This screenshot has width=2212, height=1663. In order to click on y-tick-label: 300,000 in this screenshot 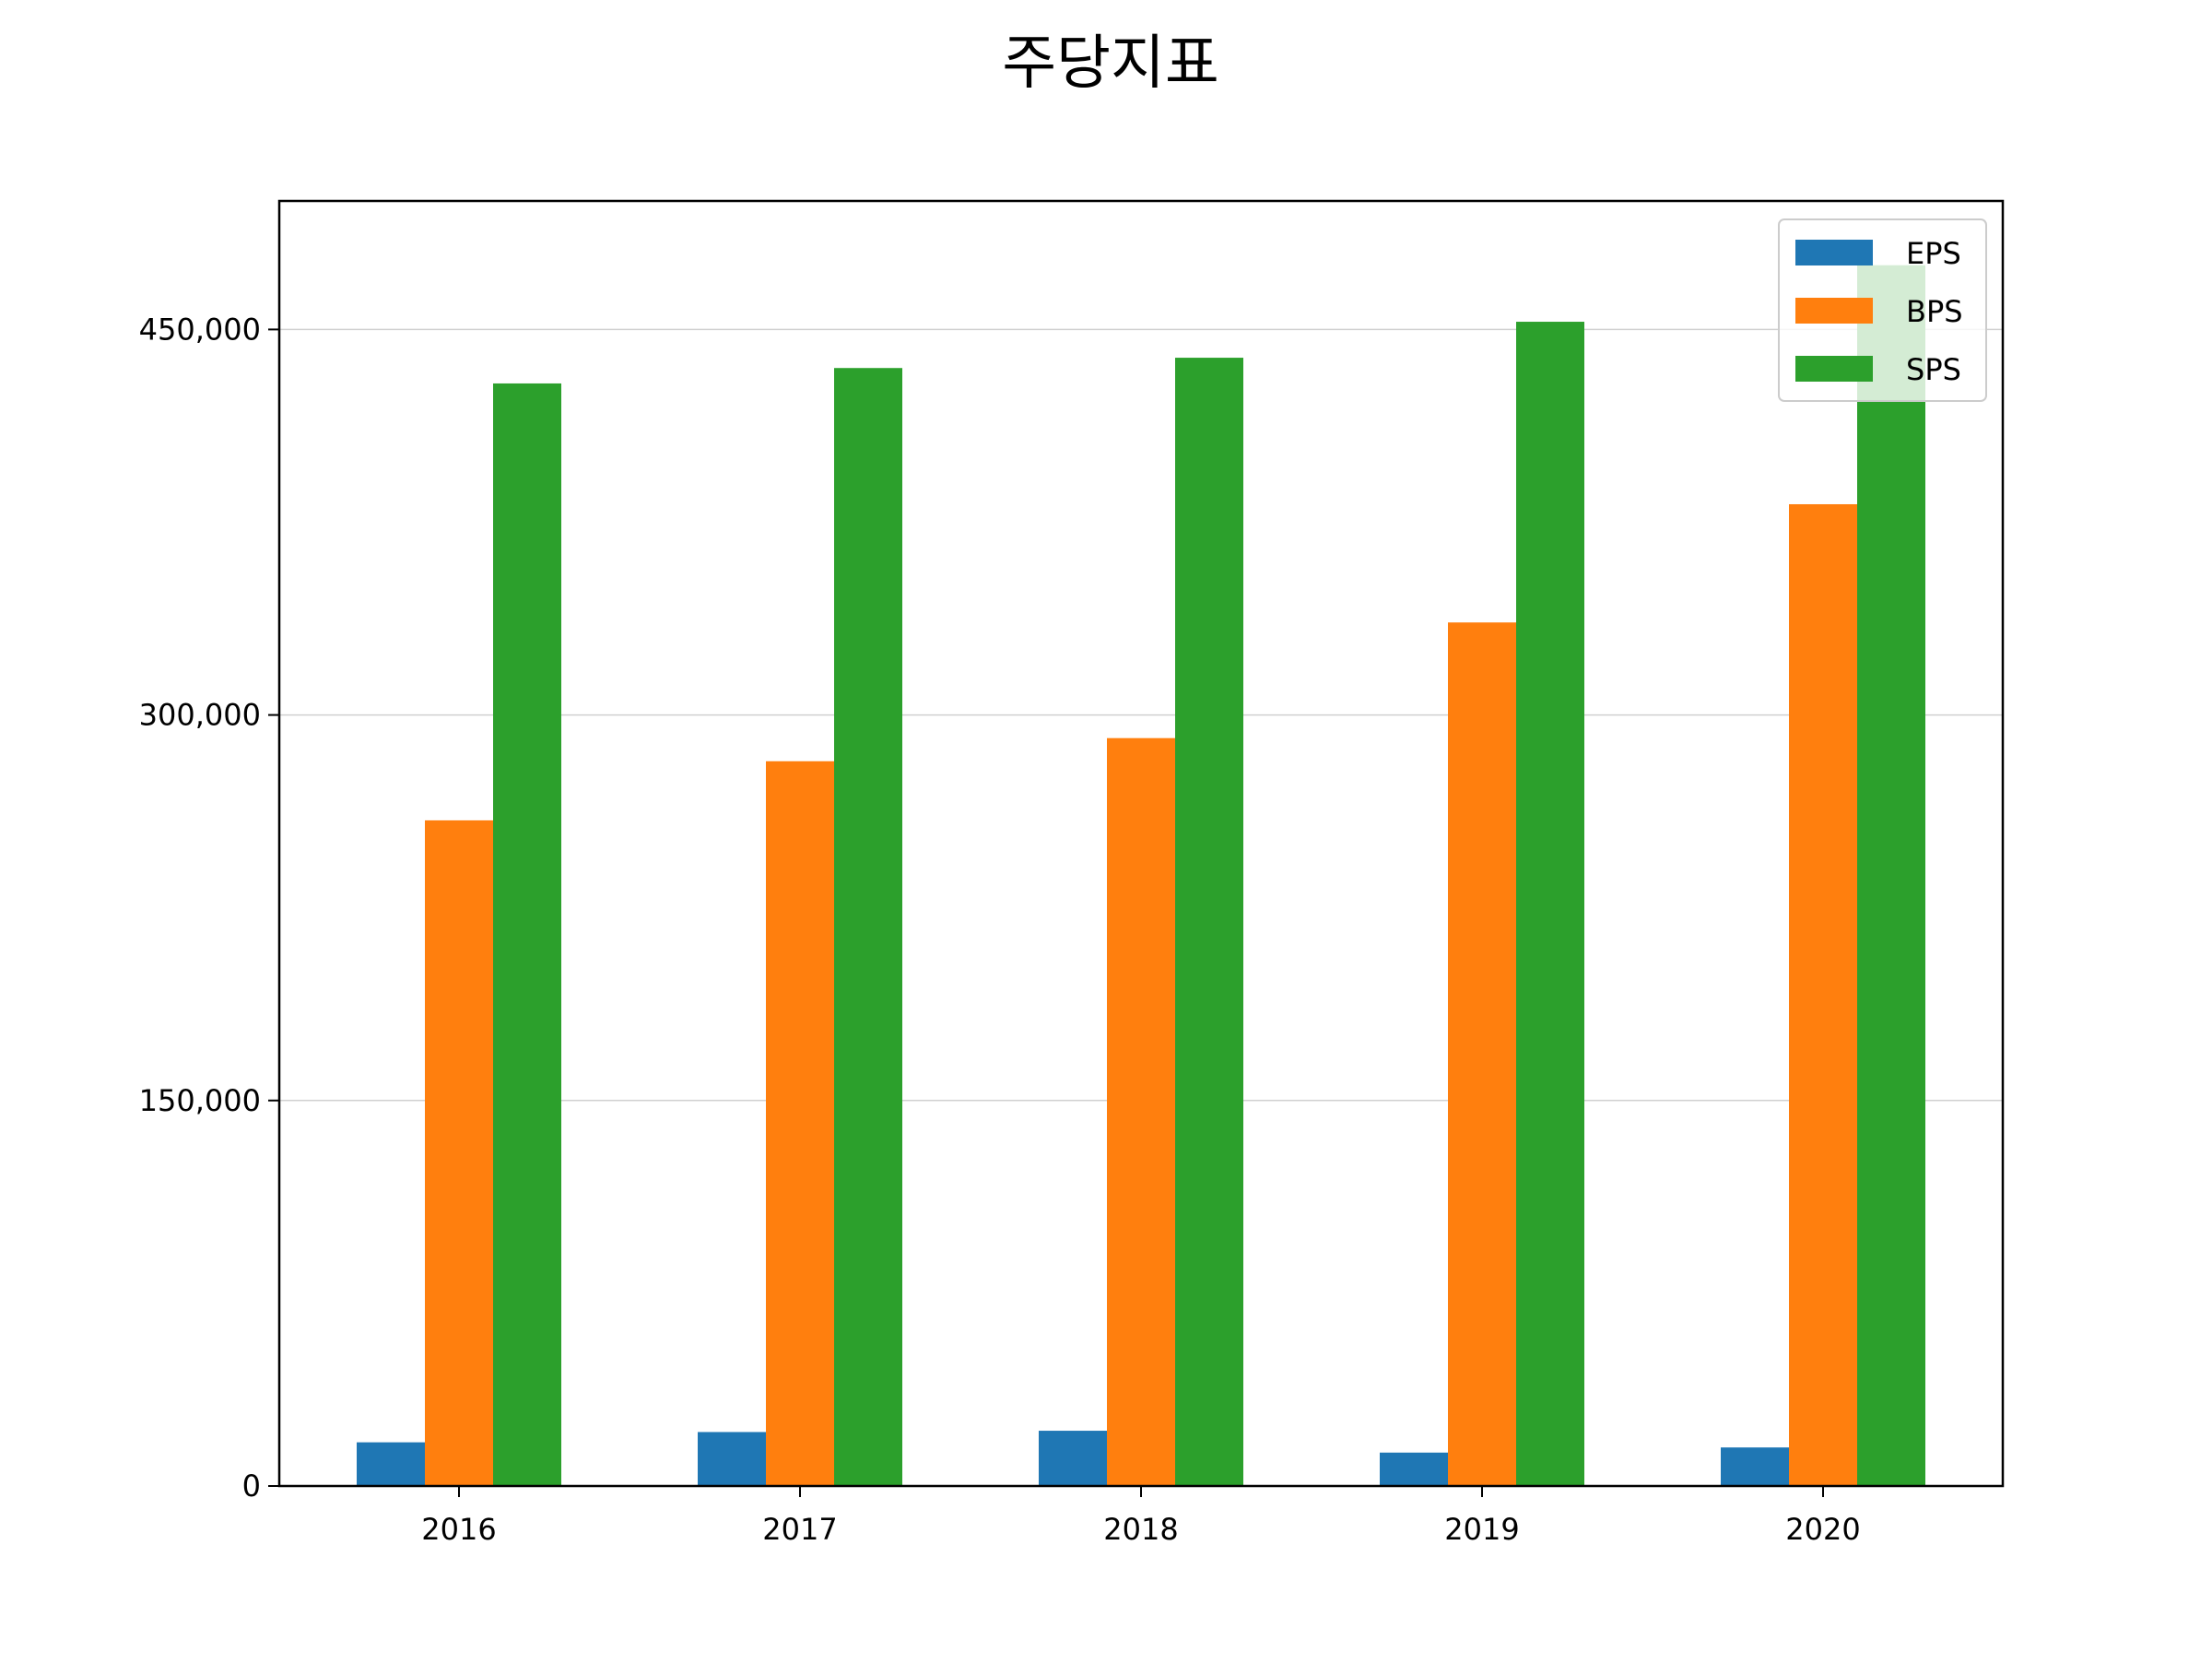, I will do `click(200, 715)`.